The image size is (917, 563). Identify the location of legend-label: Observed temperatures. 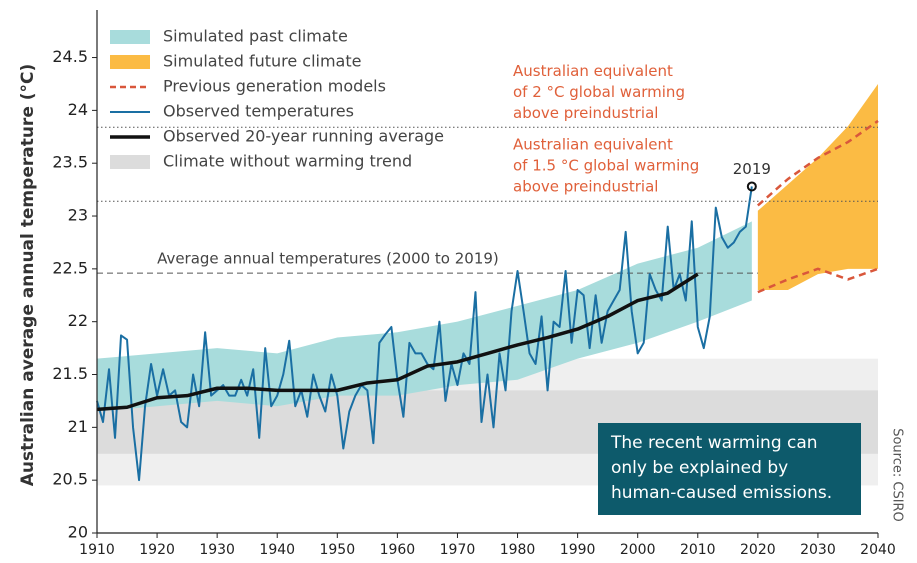
(258, 111).